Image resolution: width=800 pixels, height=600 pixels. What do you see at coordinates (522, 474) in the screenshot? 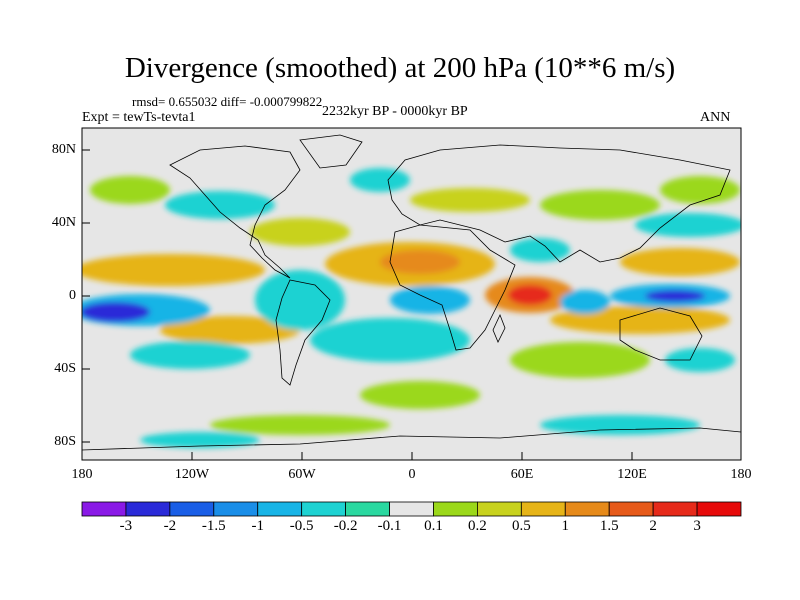
I see `xtick-label-60e: 60E` at bounding box center [522, 474].